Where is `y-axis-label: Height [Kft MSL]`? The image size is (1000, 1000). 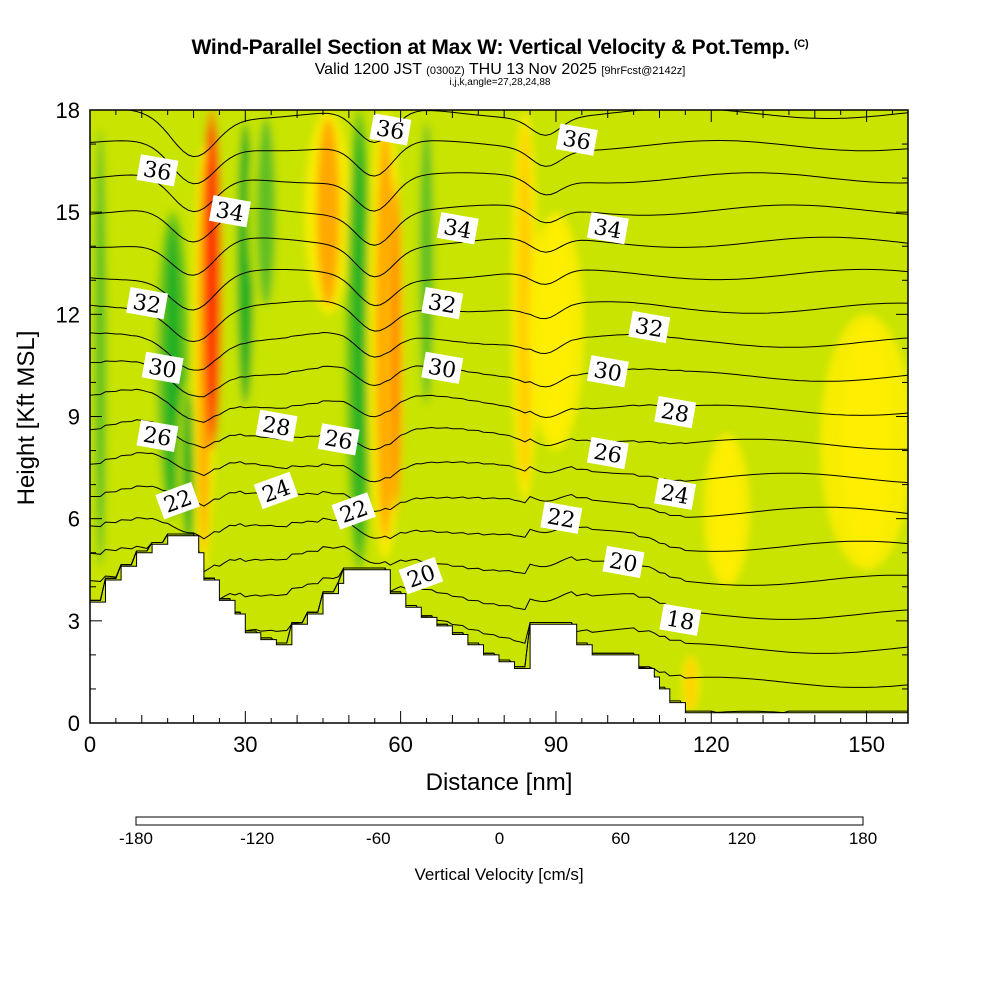 y-axis-label: Height [Kft MSL] is located at coordinates (26, 418).